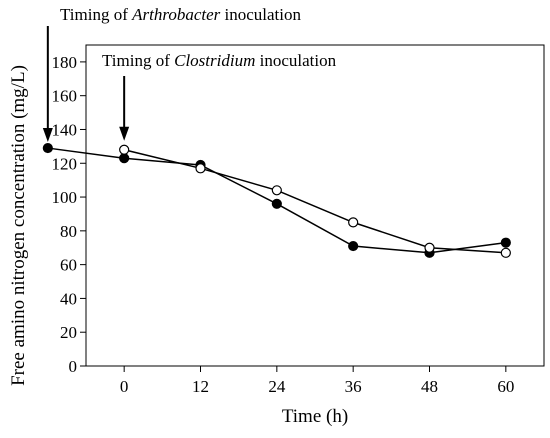 Image resolution: width=550 pixels, height=438 pixels. What do you see at coordinates (18, 225) in the screenshot?
I see `y-axis-label: Free amino nitrogen concentration (mg/L)` at bounding box center [18, 225].